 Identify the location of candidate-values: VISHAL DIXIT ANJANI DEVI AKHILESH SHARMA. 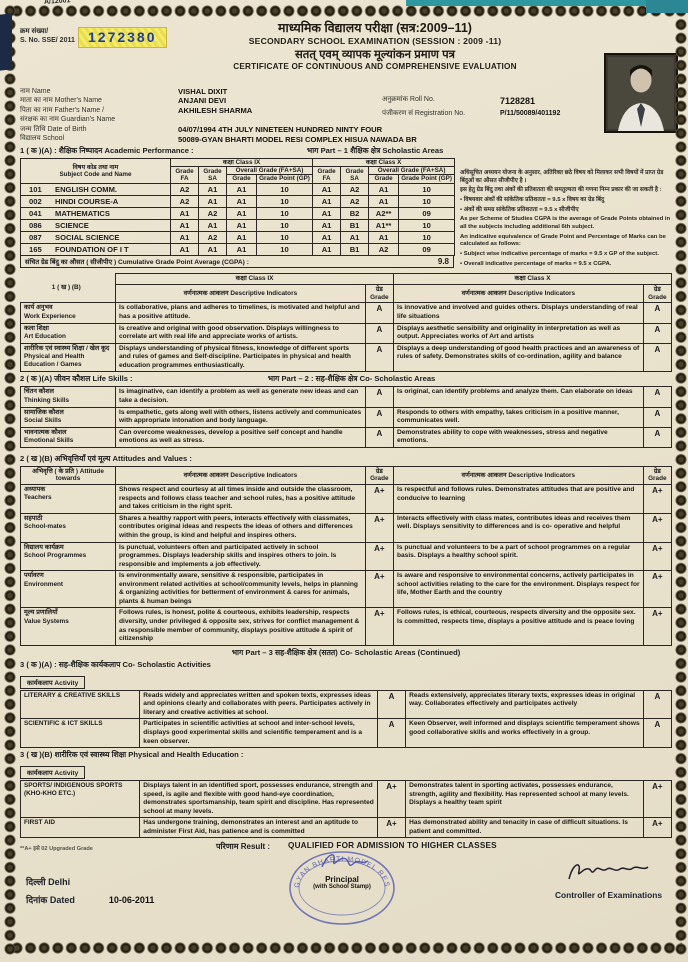
(215, 101).